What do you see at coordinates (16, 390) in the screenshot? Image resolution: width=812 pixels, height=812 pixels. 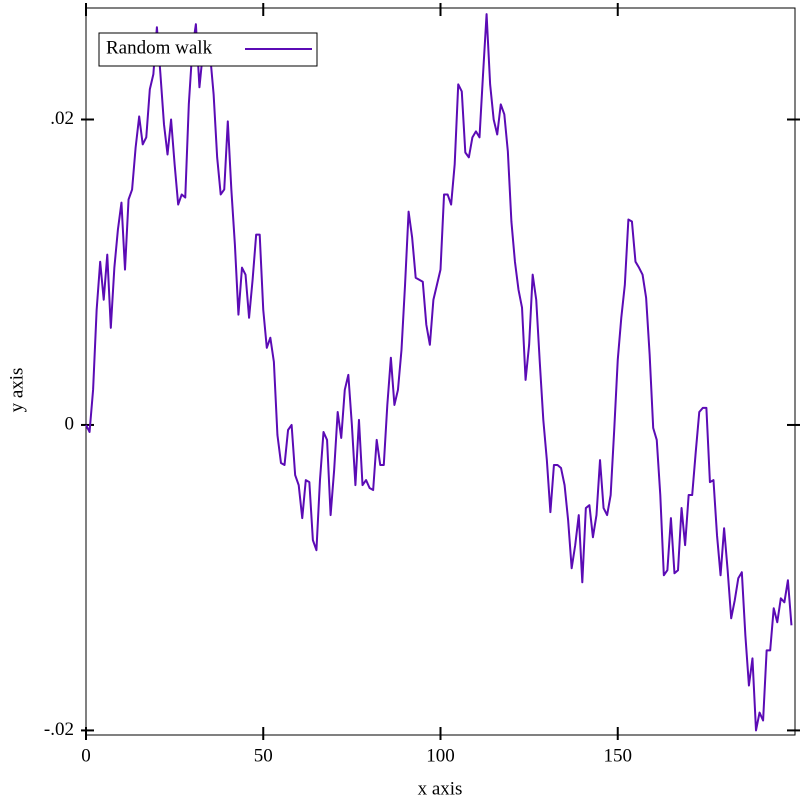 I see `y-axis-label: y axis` at bounding box center [16, 390].